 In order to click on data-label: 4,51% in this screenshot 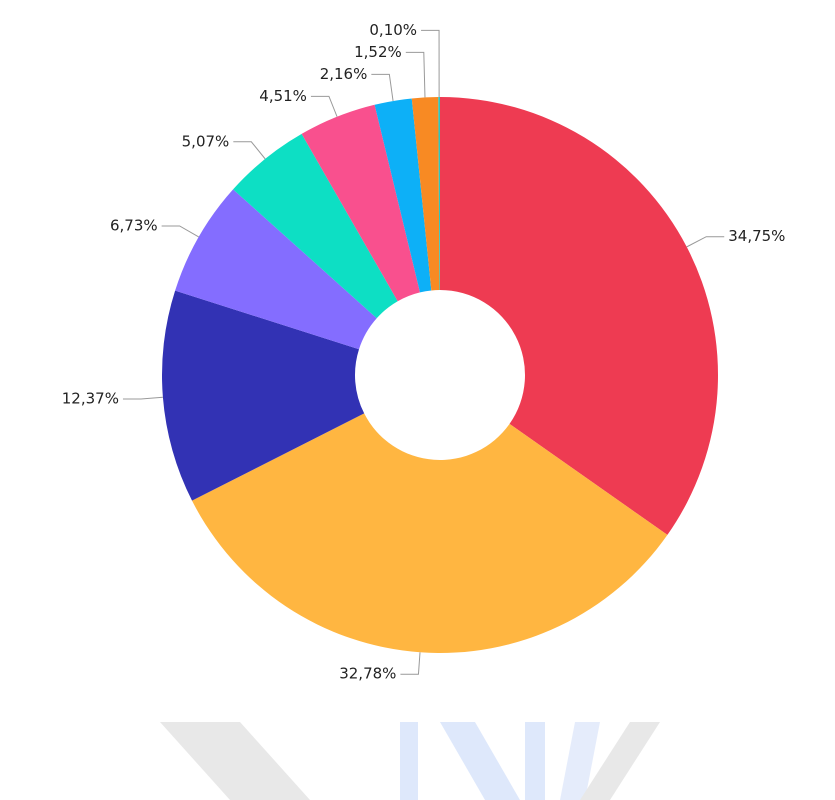, I will do `click(283, 96)`.